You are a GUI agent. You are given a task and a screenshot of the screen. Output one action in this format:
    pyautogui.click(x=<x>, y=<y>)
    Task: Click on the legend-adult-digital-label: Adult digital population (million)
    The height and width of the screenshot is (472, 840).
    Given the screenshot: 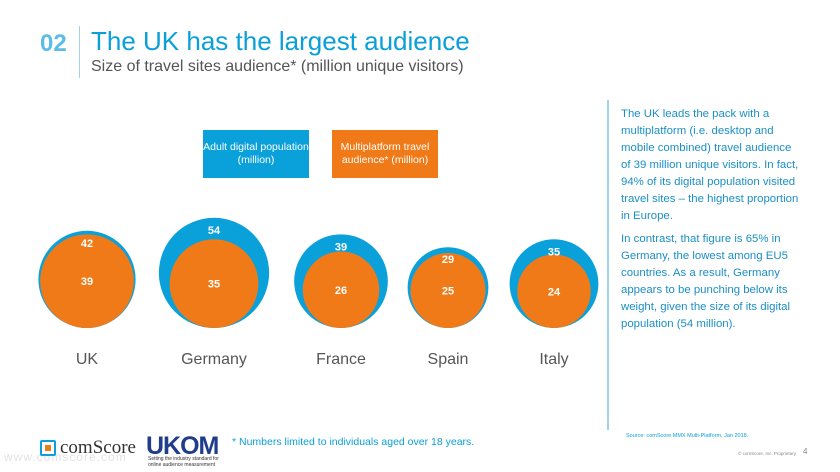 What is the action you would take?
    pyautogui.click(x=256, y=153)
    